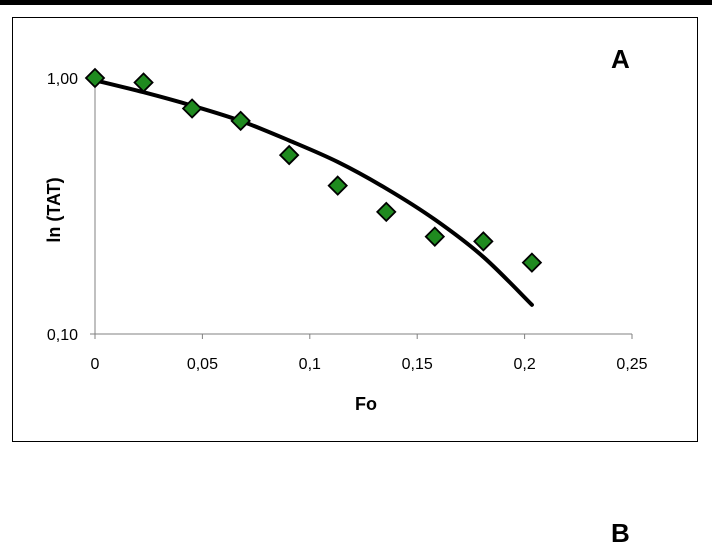 This screenshot has width=712, height=549. Describe the element at coordinates (62, 335) in the screenshot. I see `y-tick-label: 0,10` at that location.